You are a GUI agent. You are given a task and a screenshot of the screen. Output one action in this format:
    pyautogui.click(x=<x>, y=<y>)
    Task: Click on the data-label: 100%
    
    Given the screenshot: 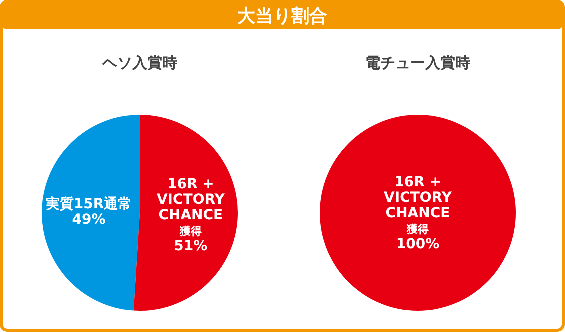 What is the action you would take?
    pyautogui.click(x=418, y=244)
    